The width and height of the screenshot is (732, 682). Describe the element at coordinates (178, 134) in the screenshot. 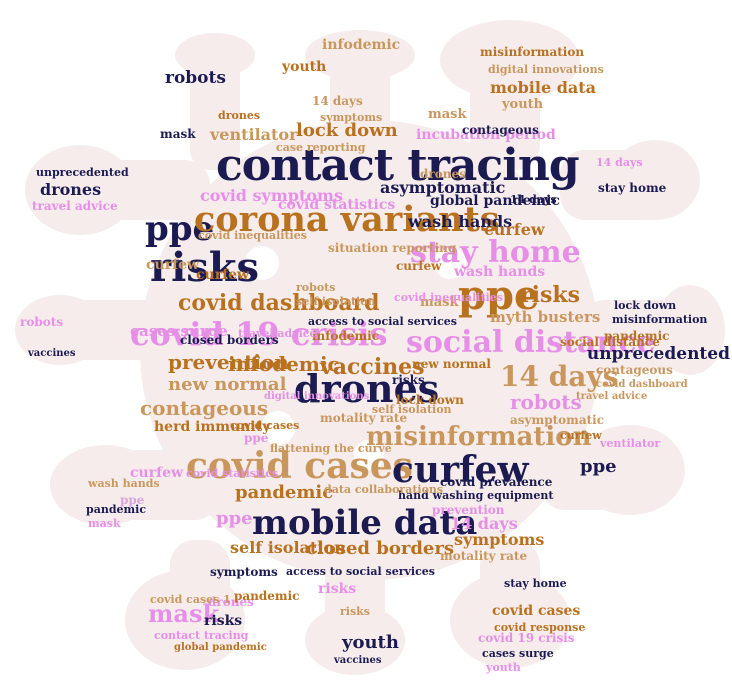

I see `word-mask-3: mask` at that location.